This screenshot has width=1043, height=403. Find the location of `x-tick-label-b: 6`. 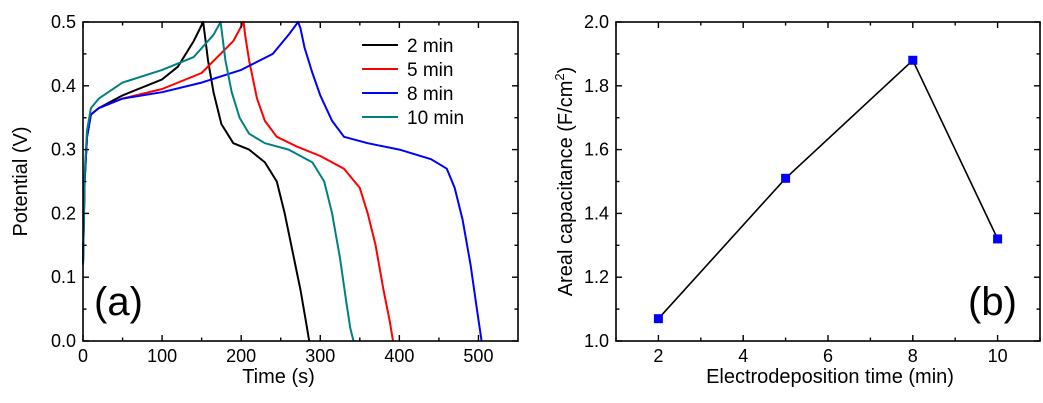

x-tick-label-b: 6 is located at coordinates (828, 356).